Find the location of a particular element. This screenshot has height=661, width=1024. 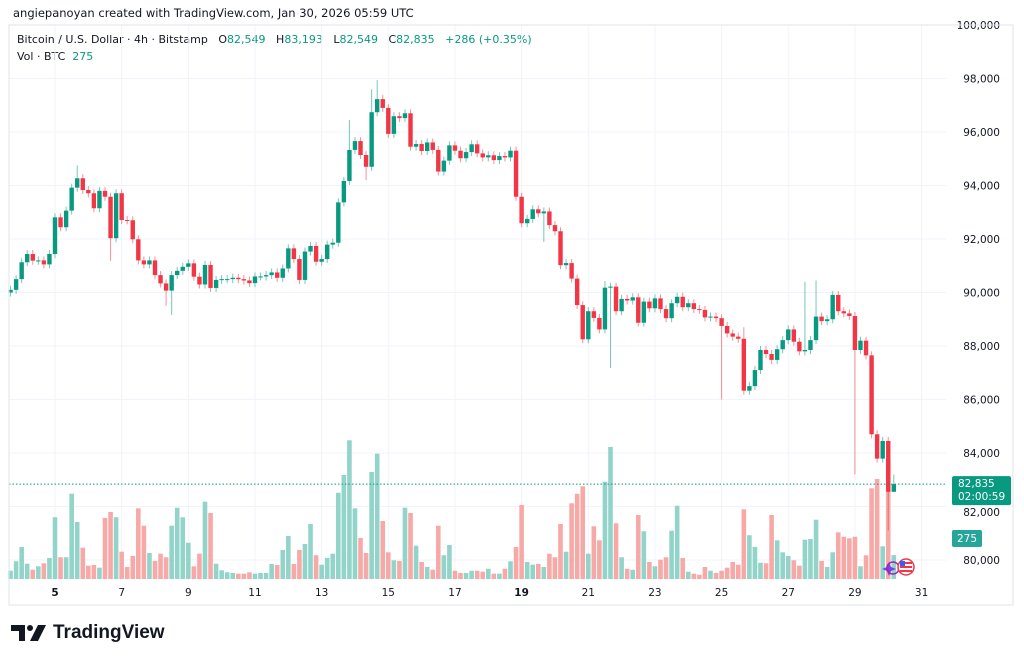

legend-close-label: C is located at coordinates (392, 39).